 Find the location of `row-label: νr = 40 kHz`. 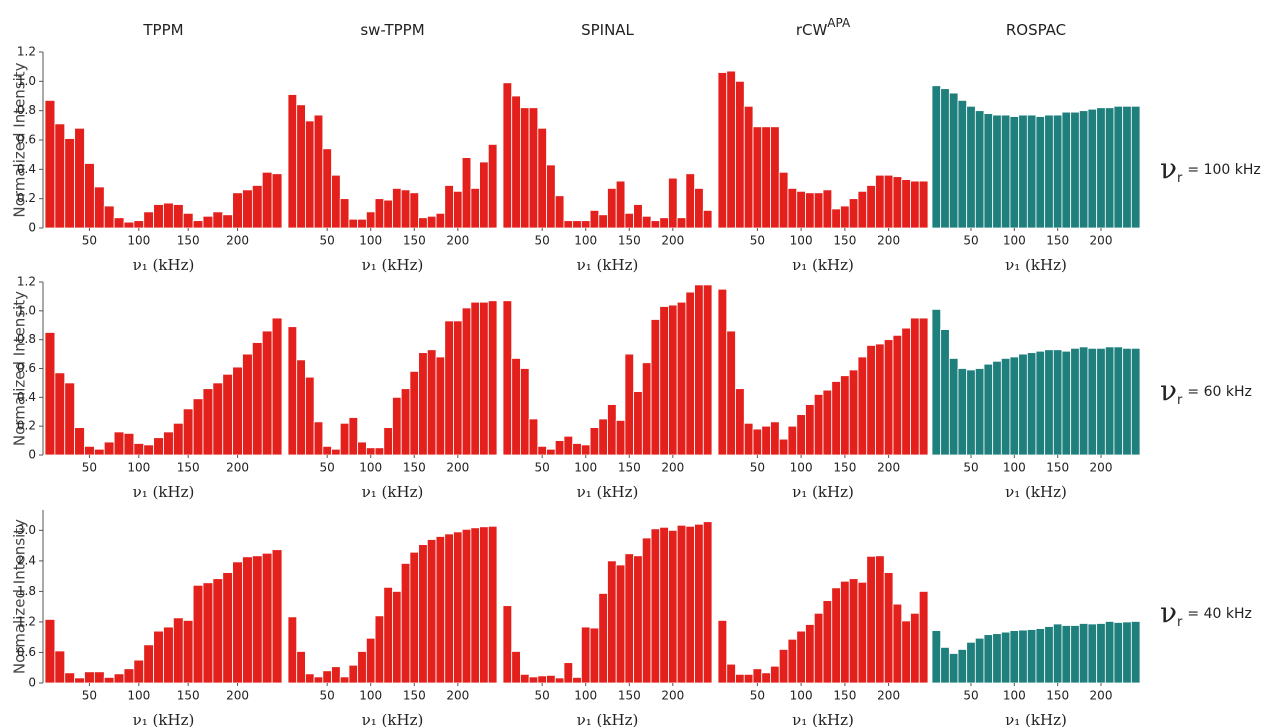

row-label: νr = 40 kHz is located at coordinates (1206, 613).